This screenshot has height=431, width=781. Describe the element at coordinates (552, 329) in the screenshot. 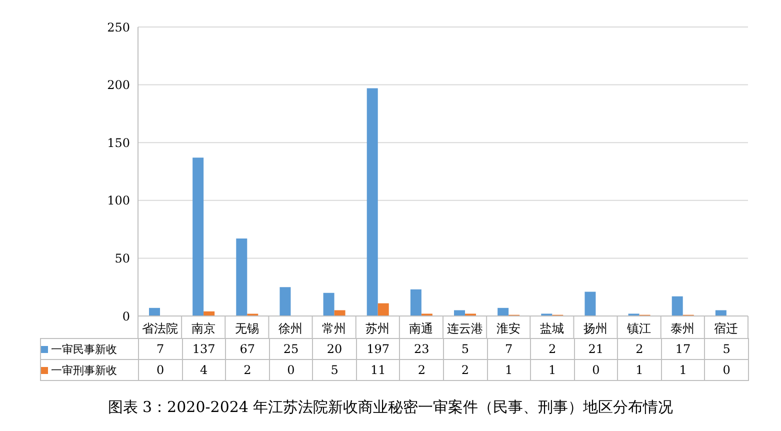

I see `x-tick-label: 盐城` at that location.